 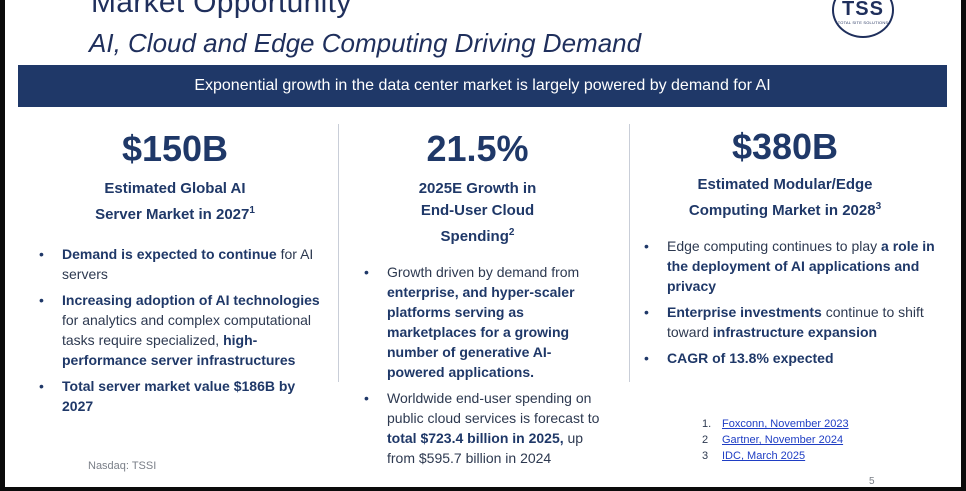 I want to click on bullet-item: Total server market value $186B by 2027, so click(x=180, y=396).